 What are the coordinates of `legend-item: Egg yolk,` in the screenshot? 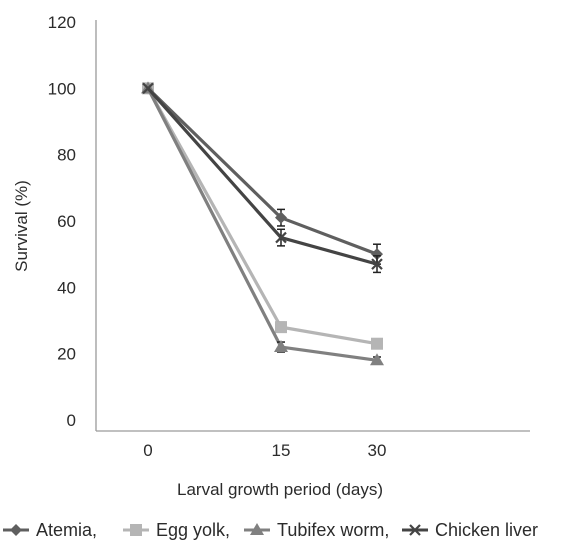 It's located at (176, 530).